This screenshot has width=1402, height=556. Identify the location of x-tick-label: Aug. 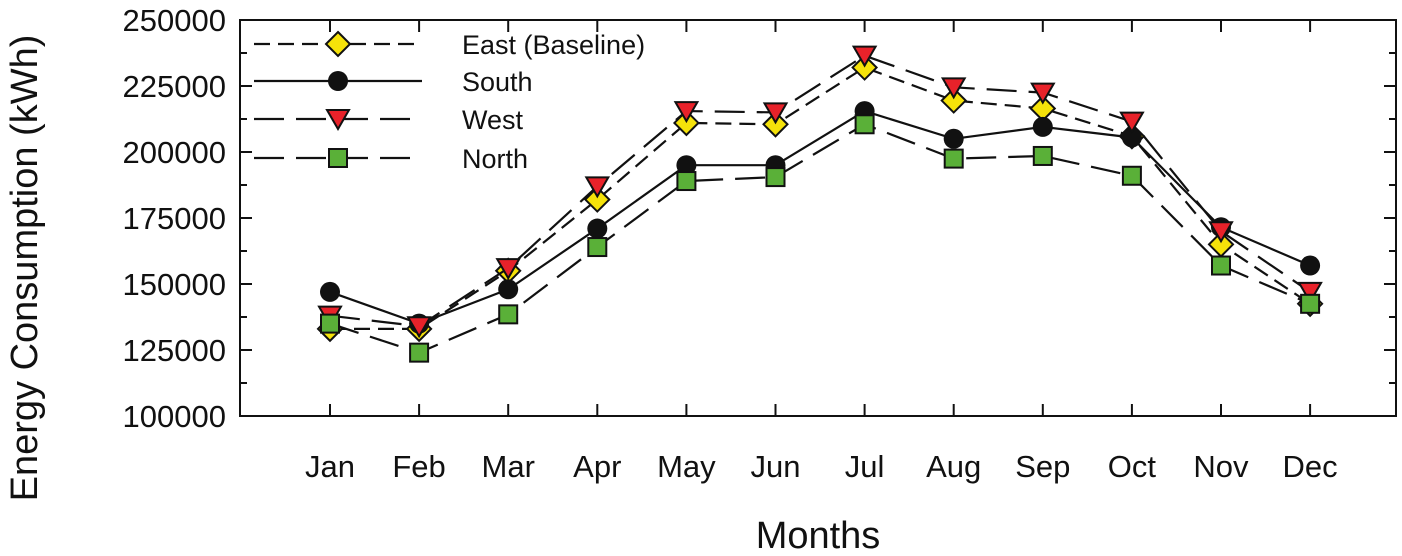
(953, 466).